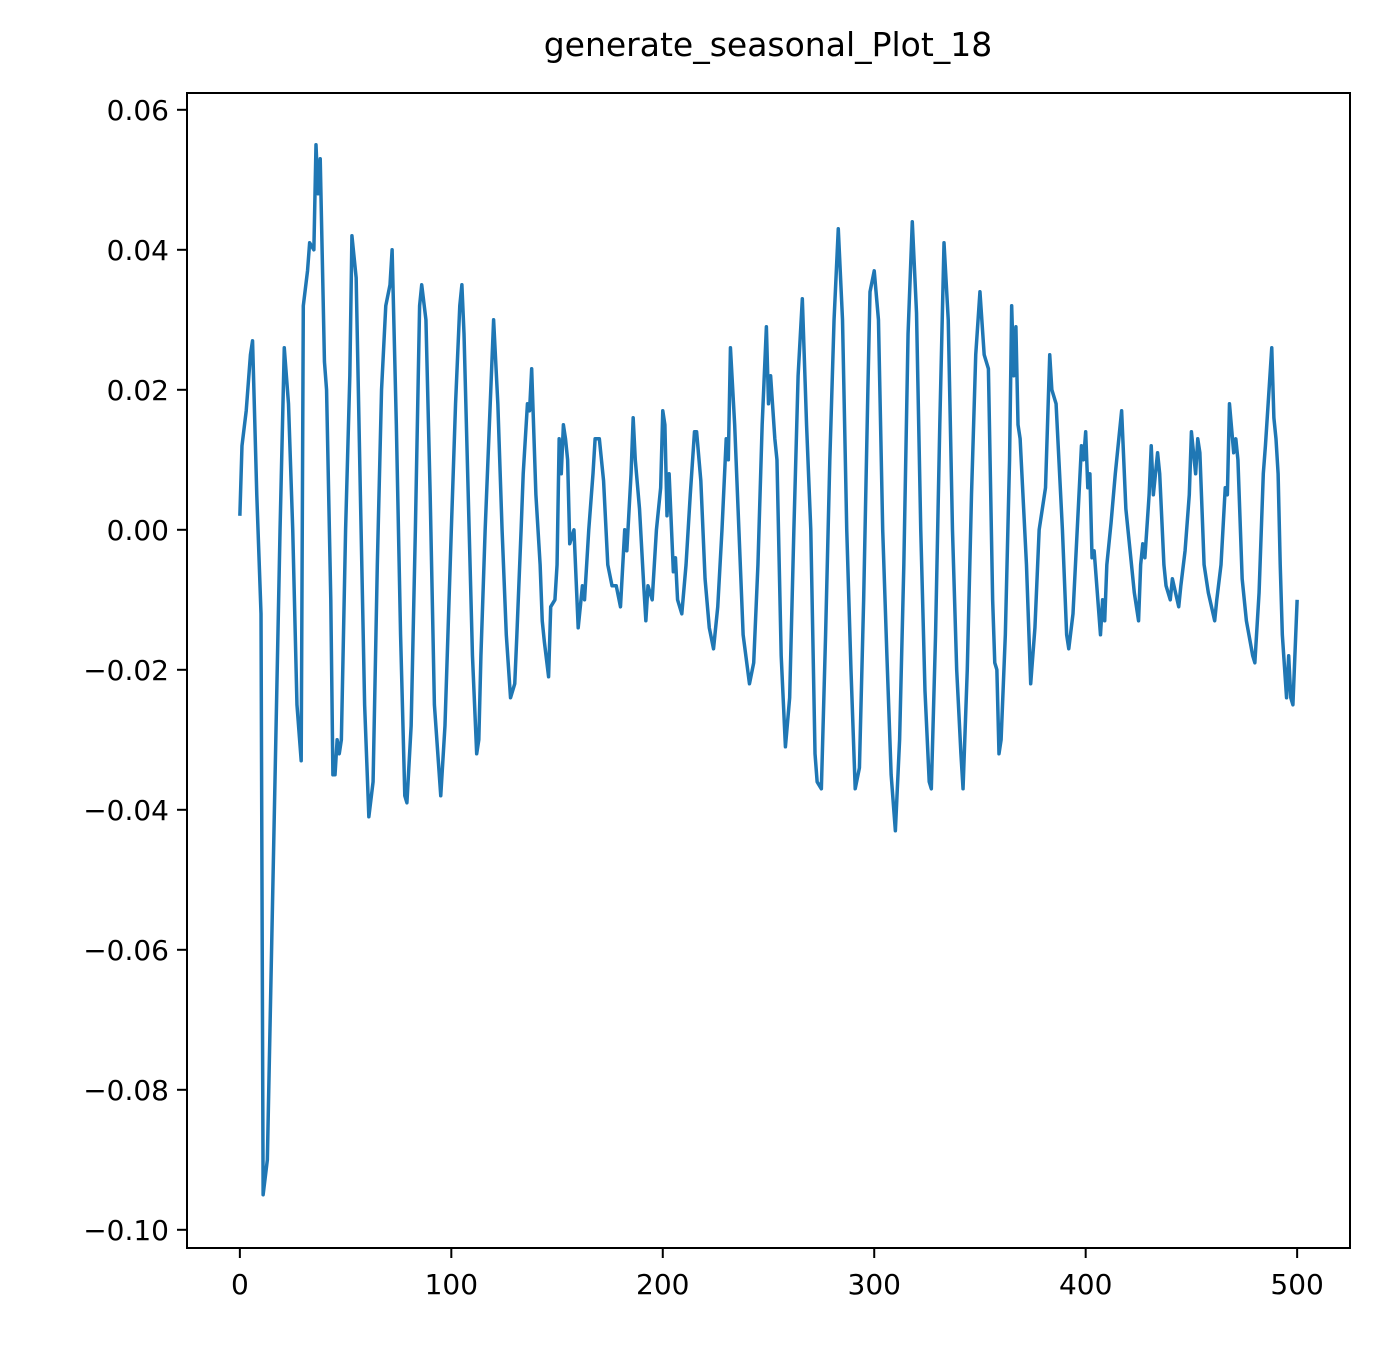 This screenshot has height=1353, width=1379. What do you see at coordinates (874, 1284) in the screenshot?
I see `x-tick-label: 300` at bounding box center [874, 1284].